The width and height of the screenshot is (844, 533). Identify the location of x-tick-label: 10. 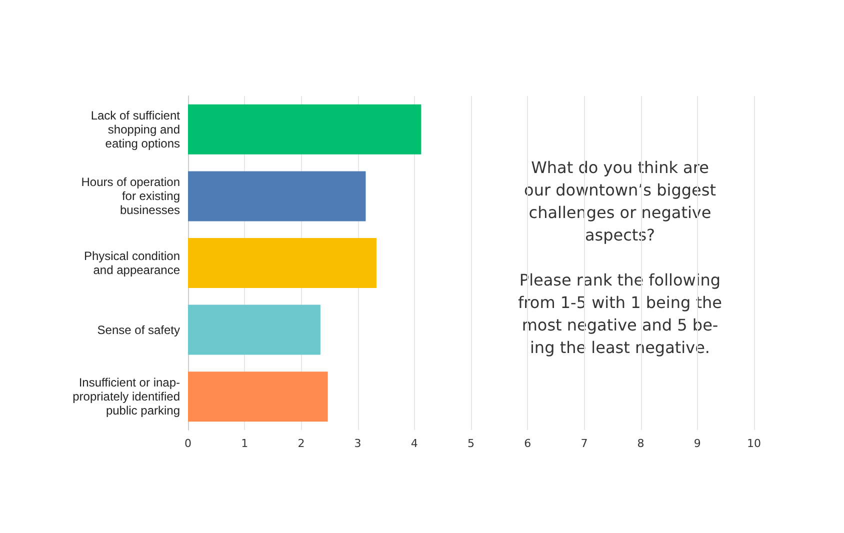
(754, 443).